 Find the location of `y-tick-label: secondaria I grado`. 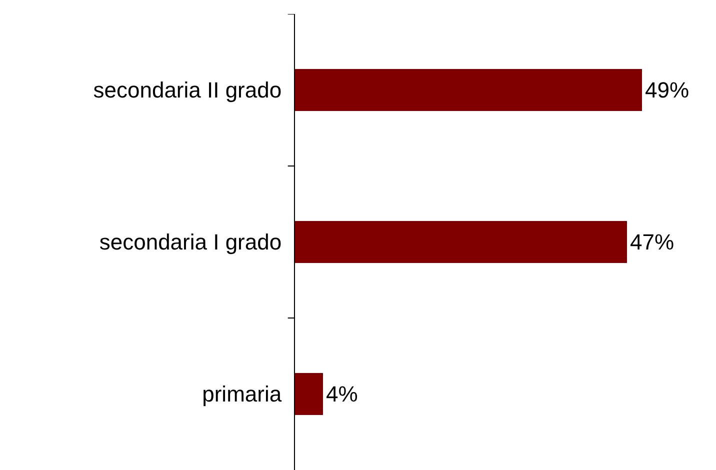

y-tick-label: secondaria I grado is located at coordinates (190, 242).